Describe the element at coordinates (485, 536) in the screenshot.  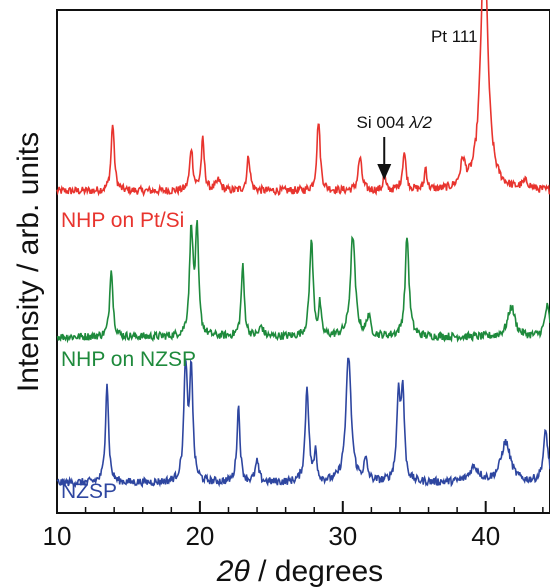
I see `x-tick-label: 40` at that location.